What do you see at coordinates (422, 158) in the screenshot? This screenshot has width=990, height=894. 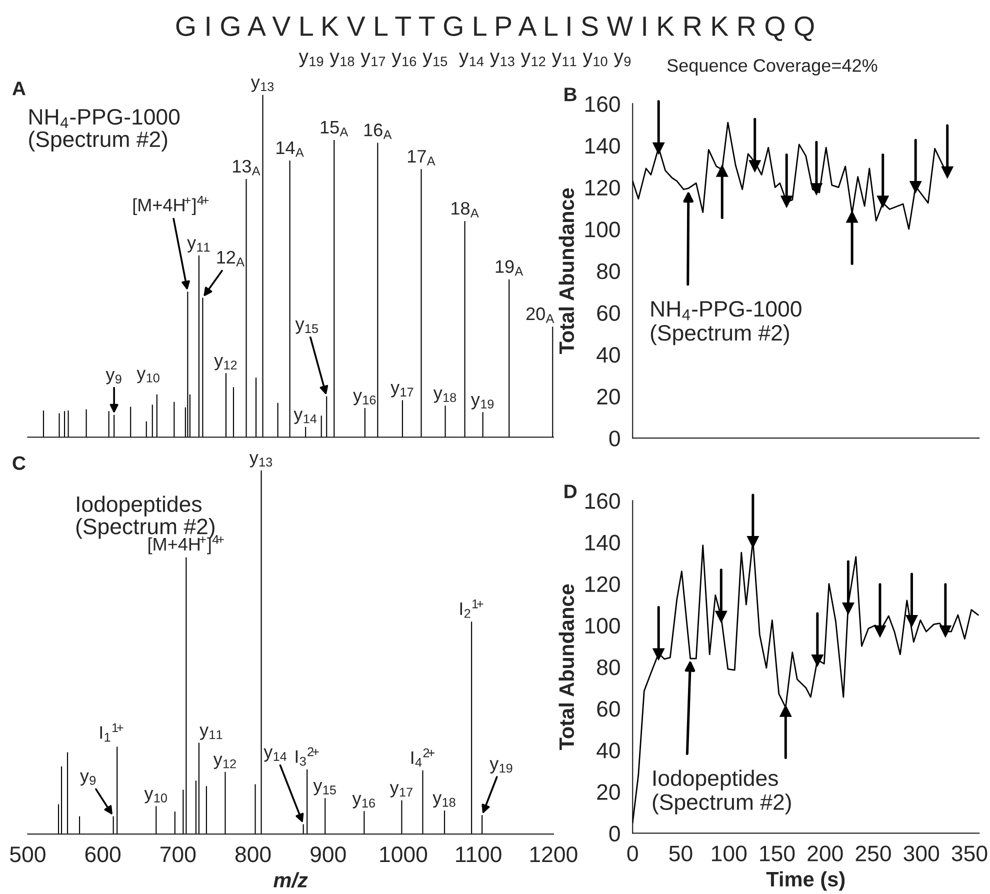 I see `annotation: 17$_{A}$` at bounding box center [422, 158].